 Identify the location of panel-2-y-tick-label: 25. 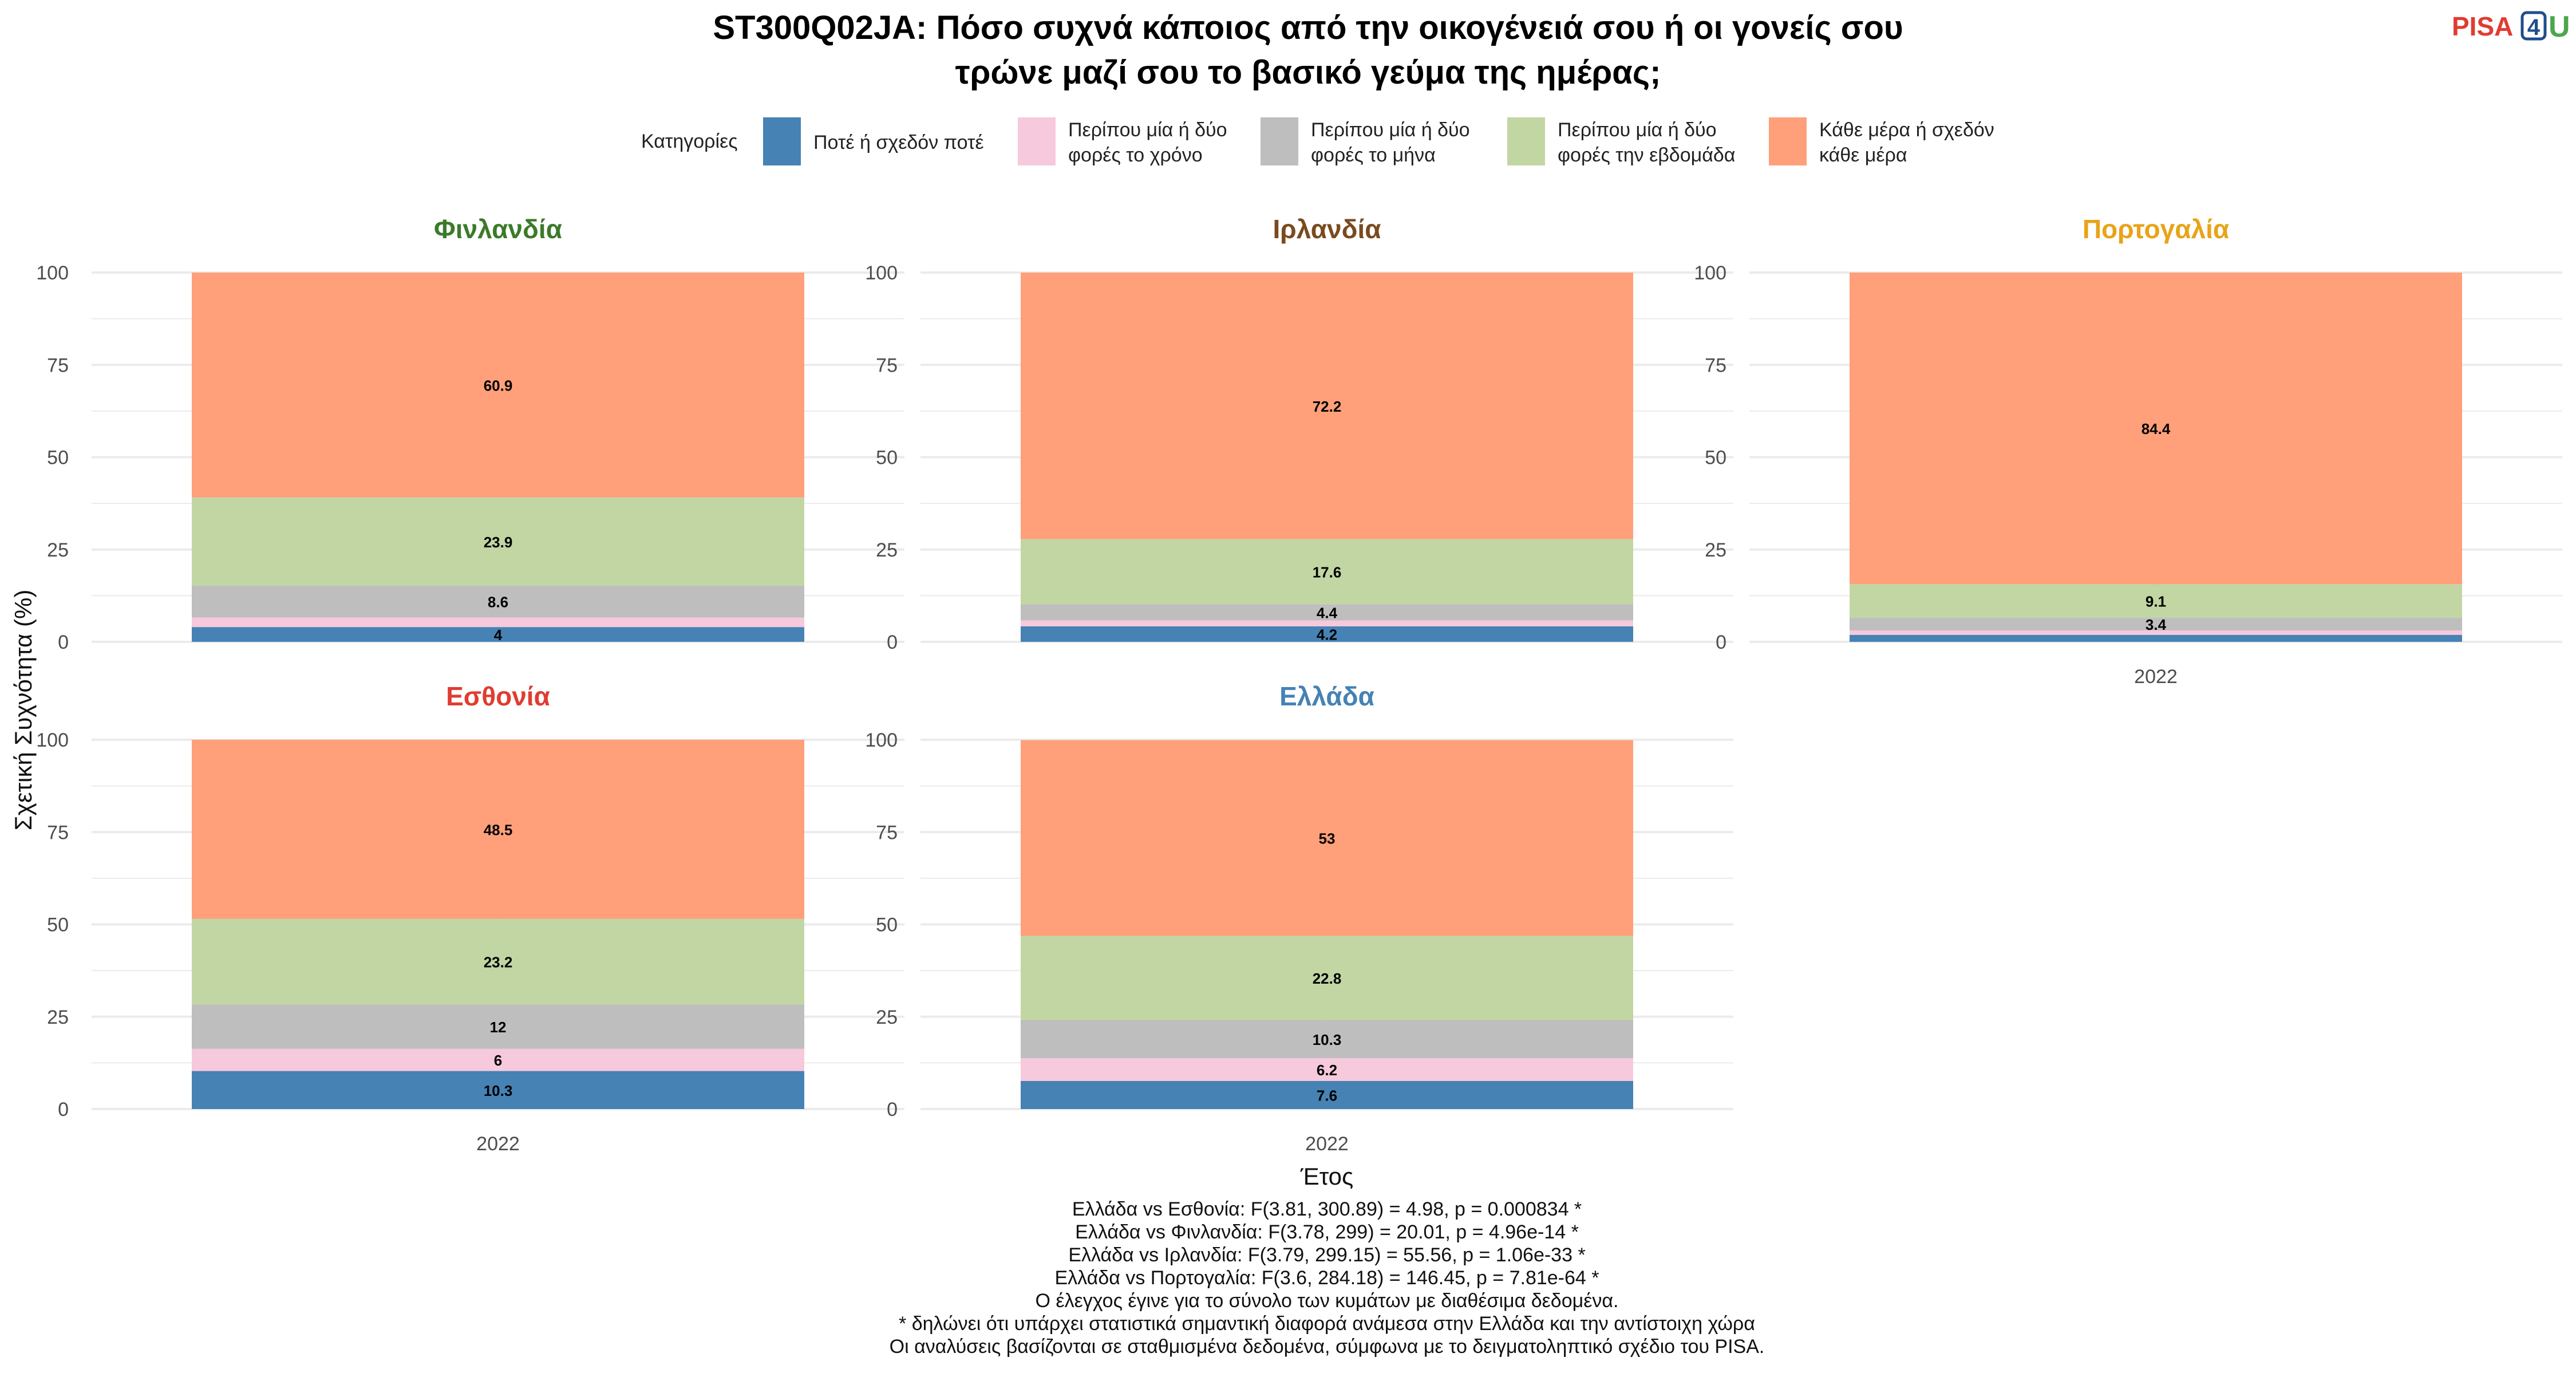
(887, 550).